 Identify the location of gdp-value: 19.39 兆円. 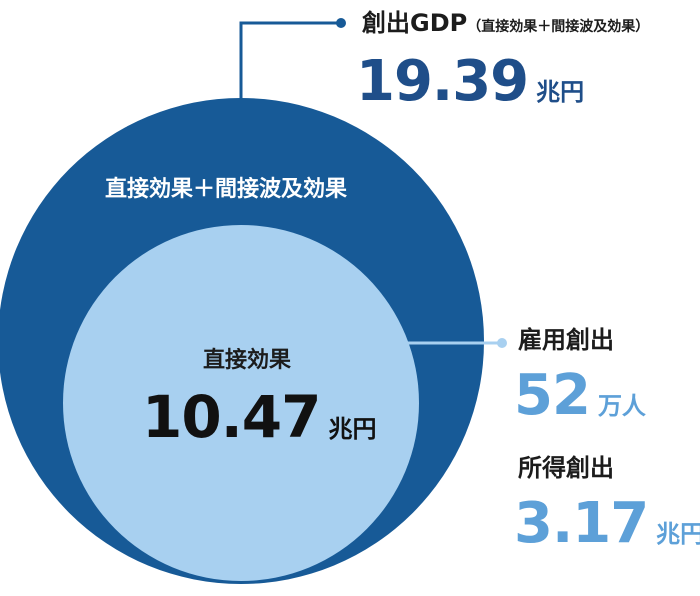
(470, 82).